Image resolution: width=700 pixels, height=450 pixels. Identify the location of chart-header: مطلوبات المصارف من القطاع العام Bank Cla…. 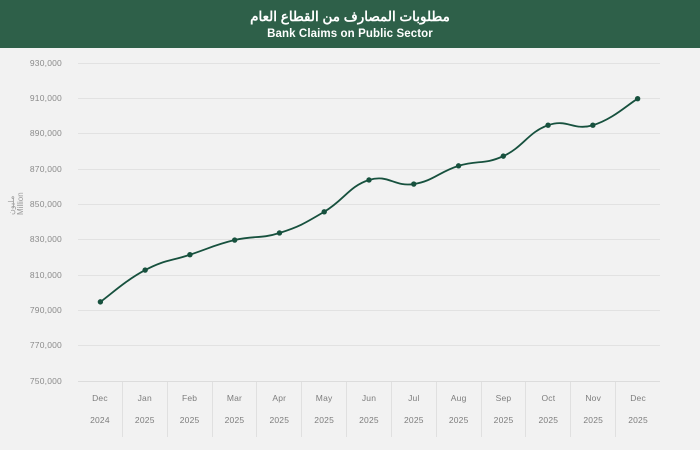
(350, 24).